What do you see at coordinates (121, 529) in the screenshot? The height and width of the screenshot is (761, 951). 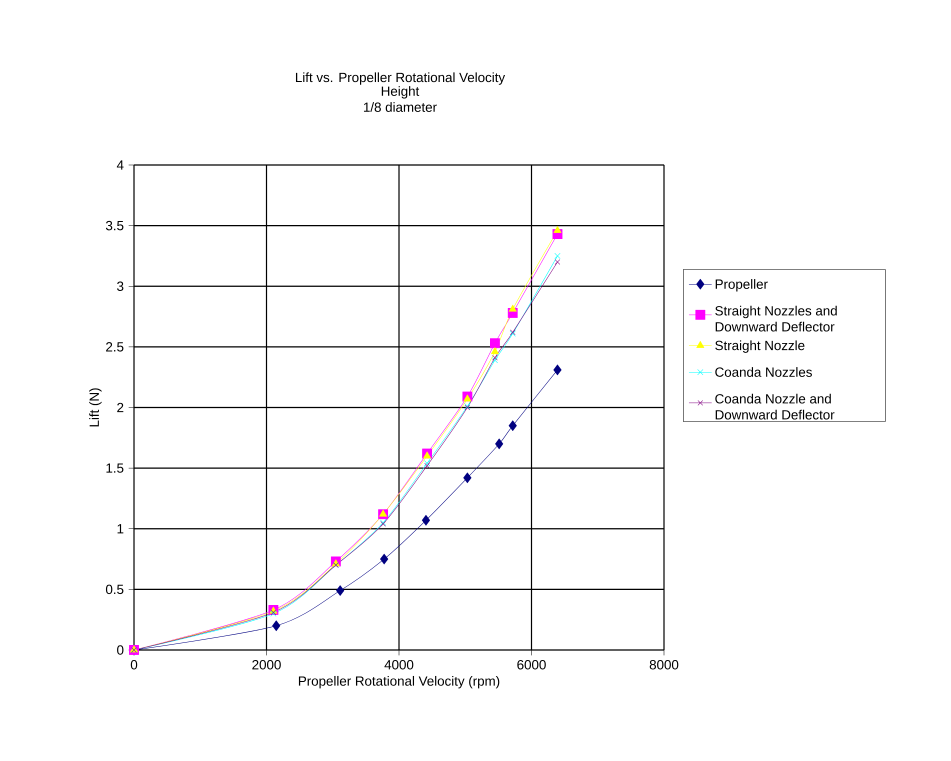 I see `y-tick-label: 1` at bounding box center [121, 529].